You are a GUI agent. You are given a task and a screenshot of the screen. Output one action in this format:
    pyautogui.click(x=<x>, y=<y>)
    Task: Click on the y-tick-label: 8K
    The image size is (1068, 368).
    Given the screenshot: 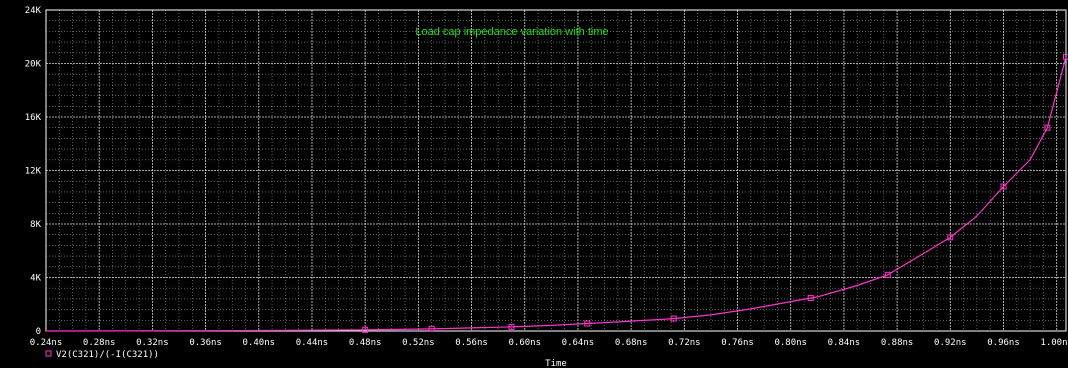 What is the action you would take?
    pyautogui.click(x=35, y=225)
    